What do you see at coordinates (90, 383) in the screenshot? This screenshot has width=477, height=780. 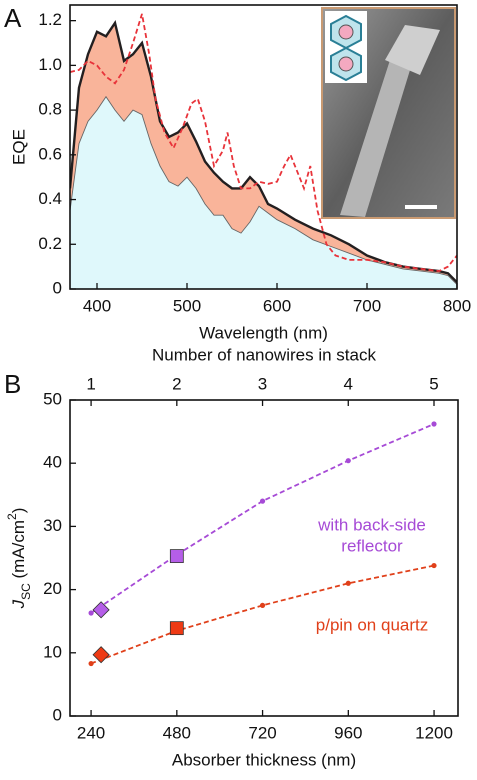 I see `x2-tick-label: 1` at bounding box center [90, 383].